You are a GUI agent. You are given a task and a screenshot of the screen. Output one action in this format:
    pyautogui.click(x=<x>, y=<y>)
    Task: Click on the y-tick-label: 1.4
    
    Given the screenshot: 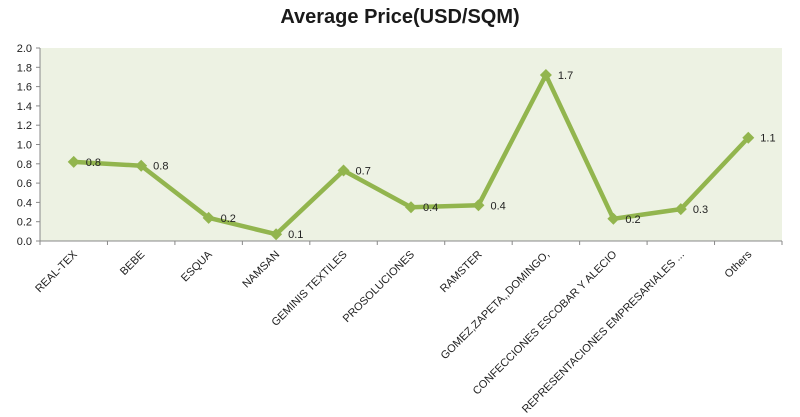 What is the action you would take?
    pyautogui.click(x=24, y=107)
    